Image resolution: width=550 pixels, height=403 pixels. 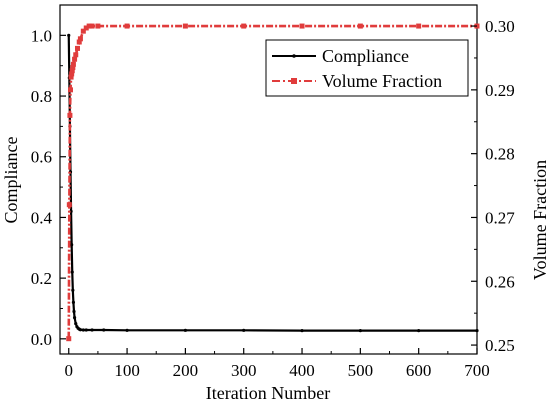 I want to click on y-right-tick-label: 0.30, so click(x=500, y=26).